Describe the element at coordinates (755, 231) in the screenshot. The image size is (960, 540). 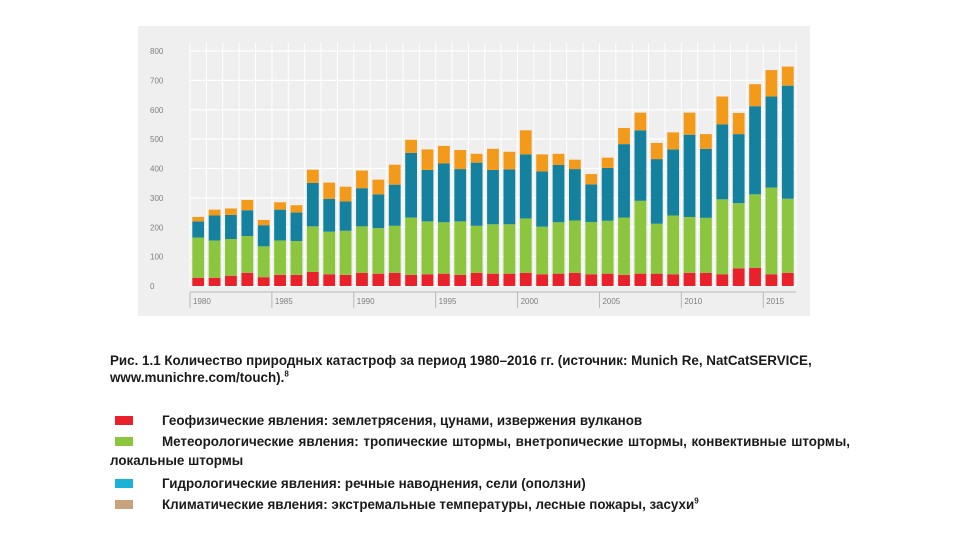
I see `bar-segment-meteorological-2014` at that location.